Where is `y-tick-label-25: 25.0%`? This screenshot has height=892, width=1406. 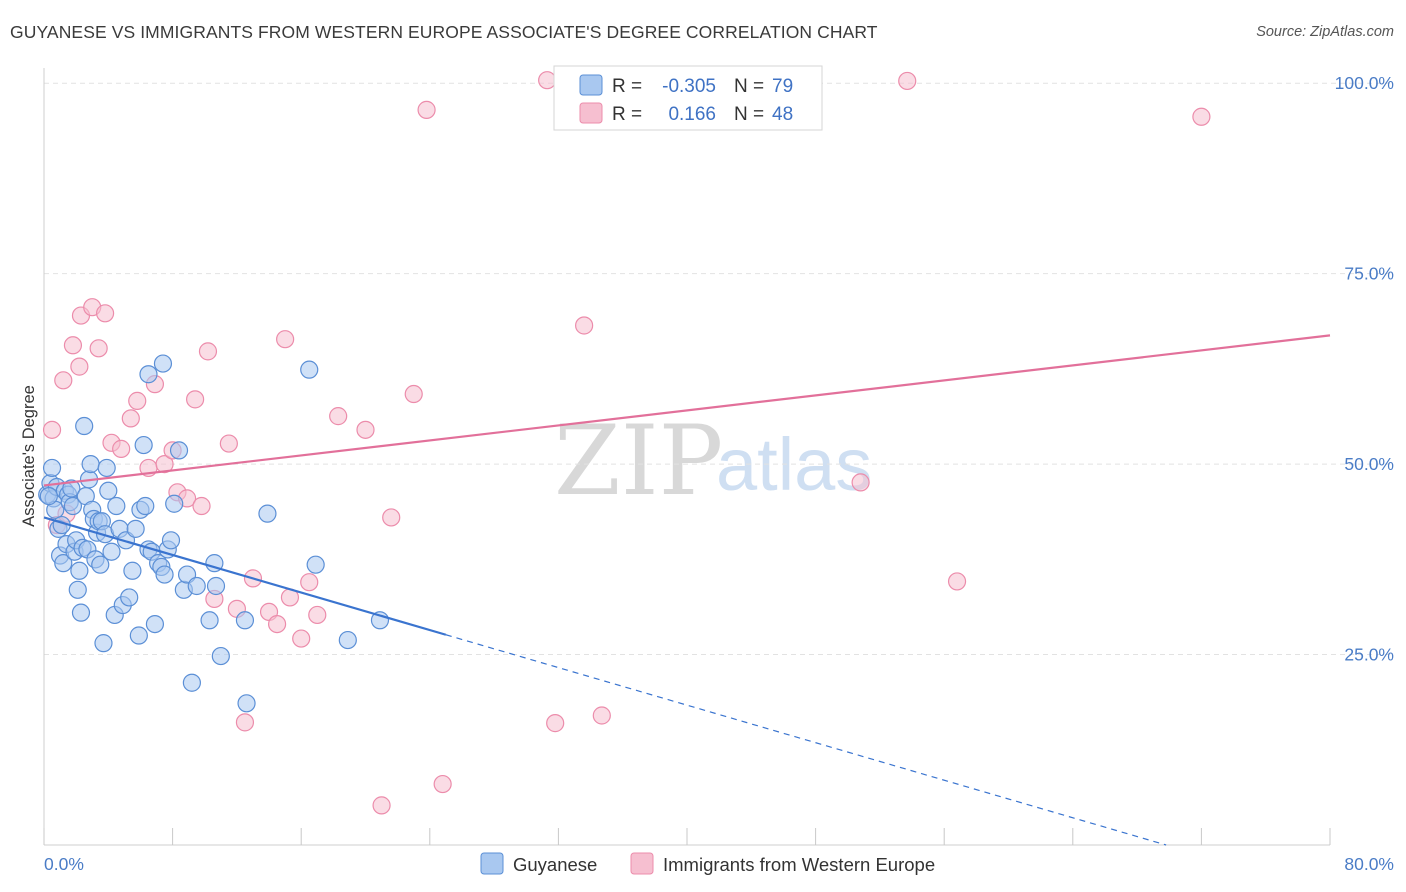 y-tick-label-25: 25.0% is located at coordinates (1369, 655).